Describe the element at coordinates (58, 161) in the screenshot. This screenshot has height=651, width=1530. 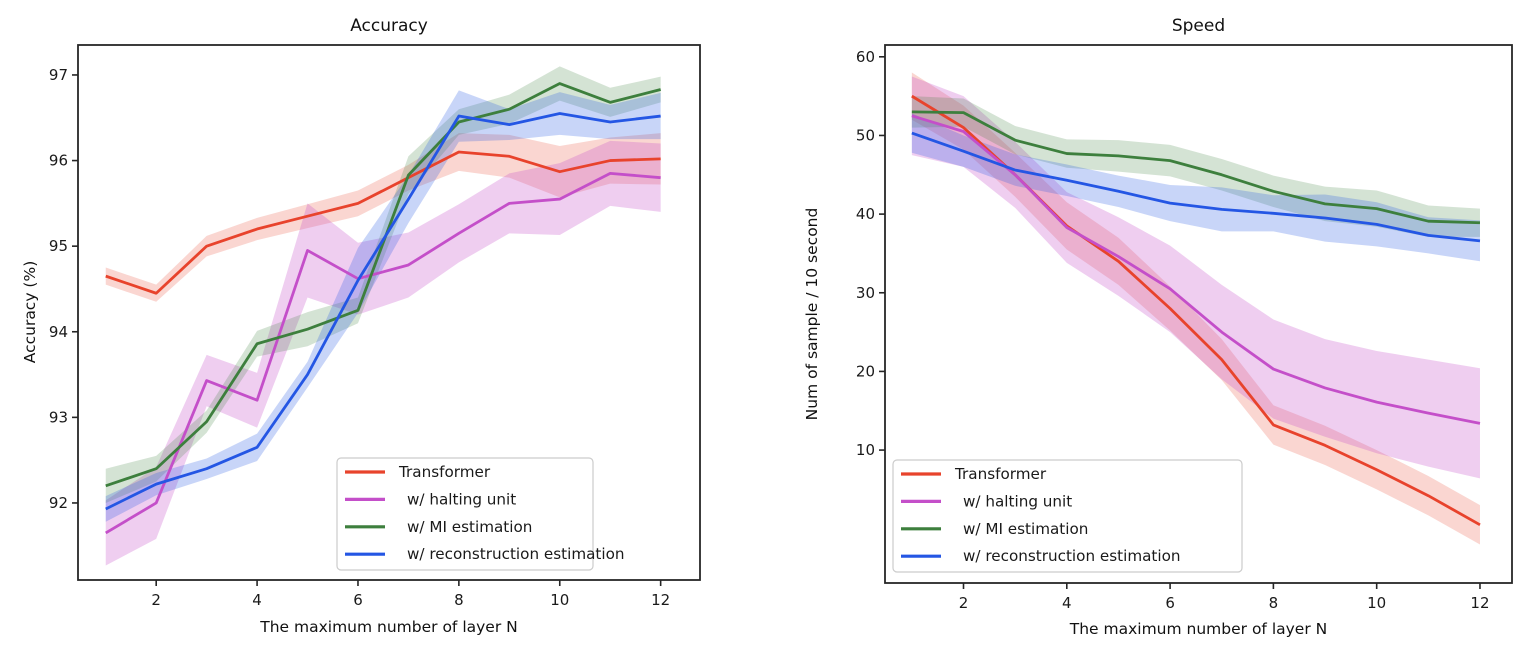
I see `y-tick-label: 96` at that location.